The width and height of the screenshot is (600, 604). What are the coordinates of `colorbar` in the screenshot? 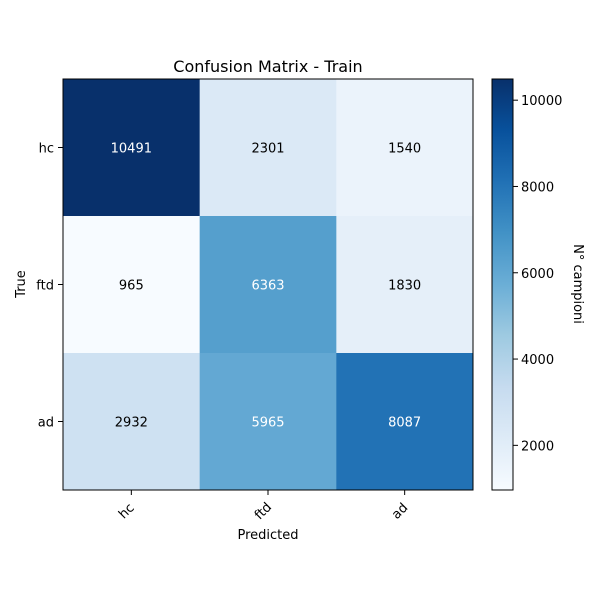 It's located at (502, 284).